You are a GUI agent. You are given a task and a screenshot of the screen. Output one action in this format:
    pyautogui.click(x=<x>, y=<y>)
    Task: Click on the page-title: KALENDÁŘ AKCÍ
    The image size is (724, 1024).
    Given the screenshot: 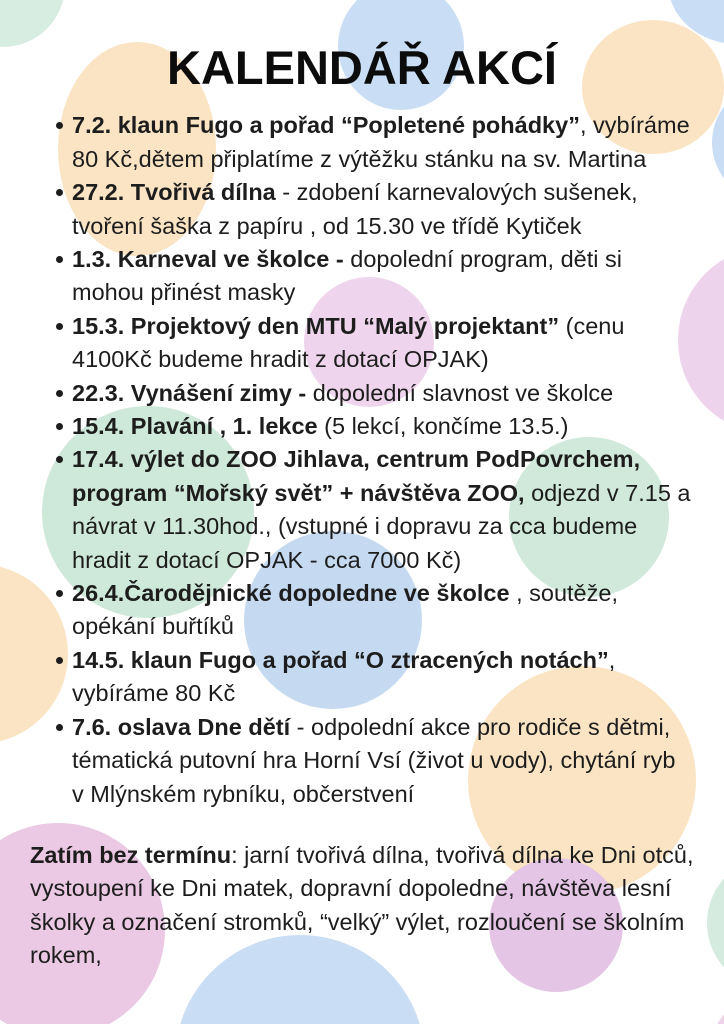 What is the action you would take?
    pyautogui.click(x=362, y=67)
    